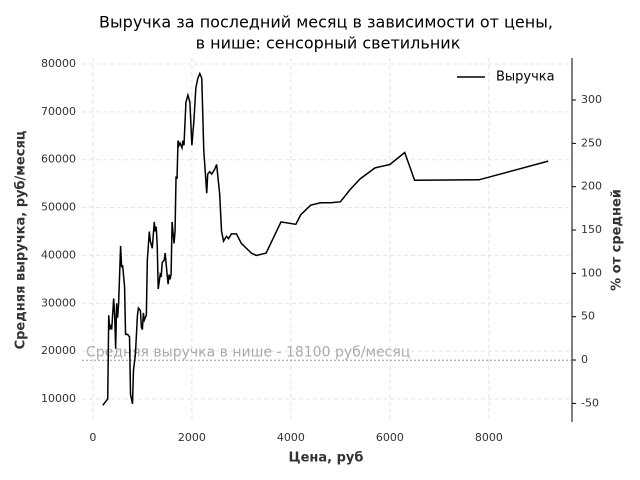  Describe the element at coordinates (21, 239) in the screenshot. I see `y-axis-label: Средняя выручка, руб/месяц` at that location.